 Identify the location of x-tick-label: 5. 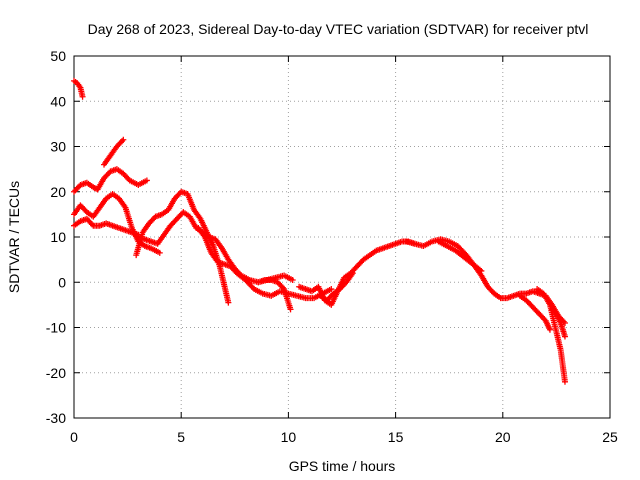
(181, 437).